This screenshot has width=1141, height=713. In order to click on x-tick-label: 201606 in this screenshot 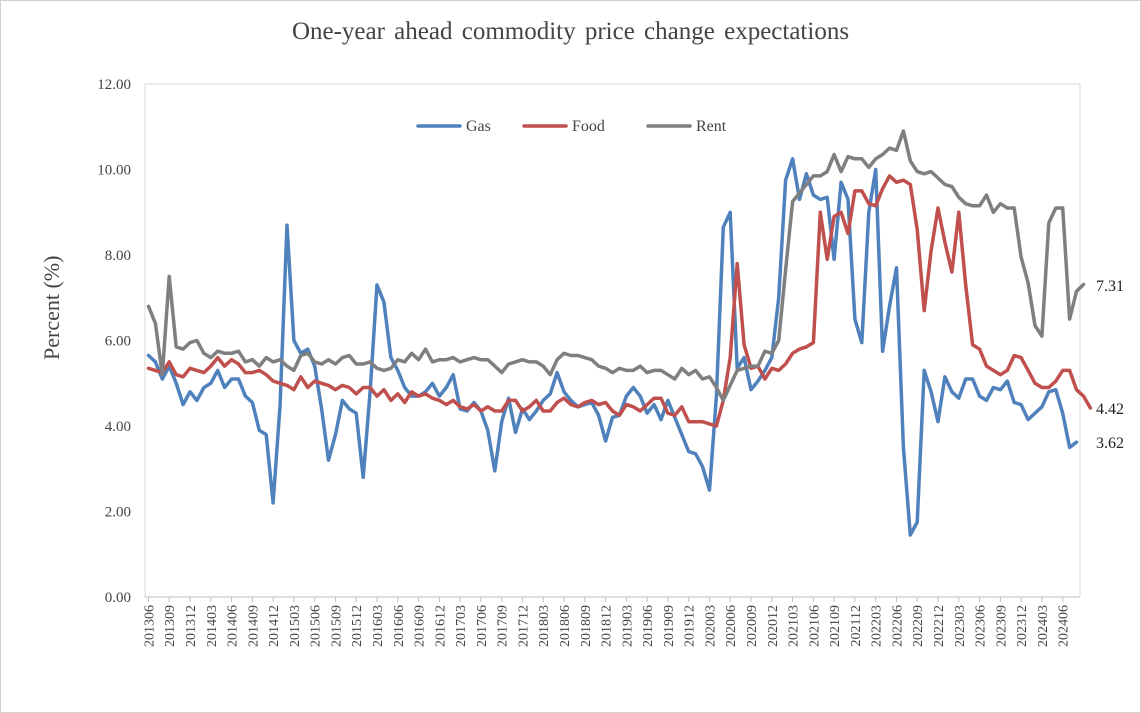, I will do `click(399, 626)`.